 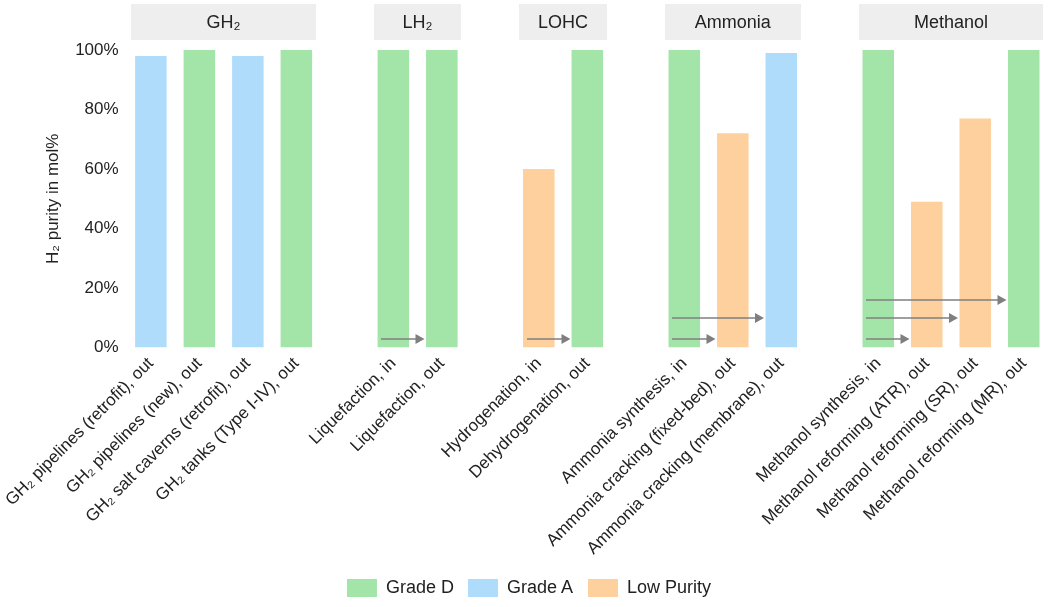 I want to click on y-axis-title: H₂ purity in mol%, so click(x=52, y=198).